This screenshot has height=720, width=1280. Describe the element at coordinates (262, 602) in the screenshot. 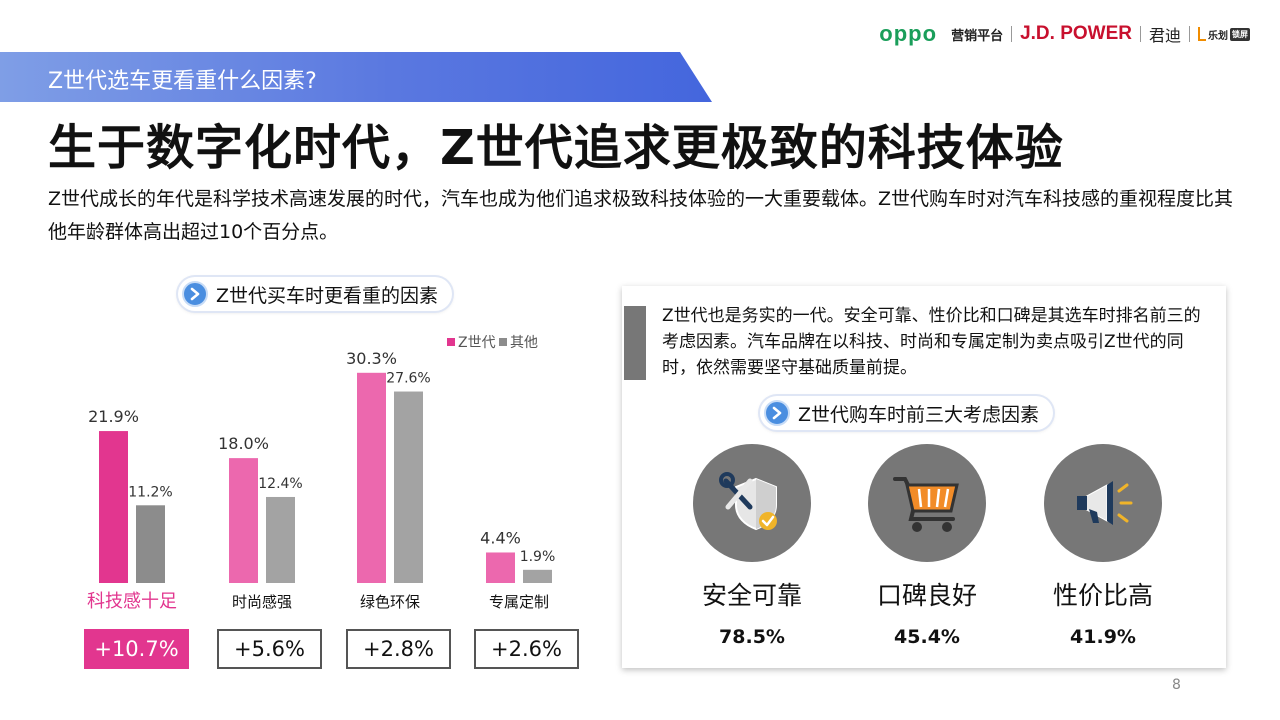

I see `category-label: 时尚感强` at that location.